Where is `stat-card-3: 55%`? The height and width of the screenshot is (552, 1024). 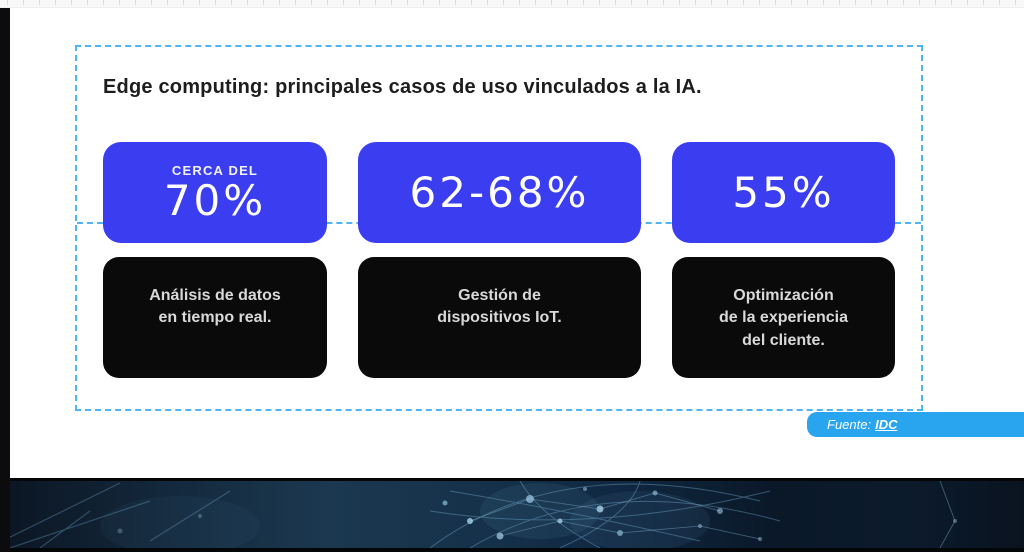
stat-card-3: 55% is located at coordinates (783, 192).